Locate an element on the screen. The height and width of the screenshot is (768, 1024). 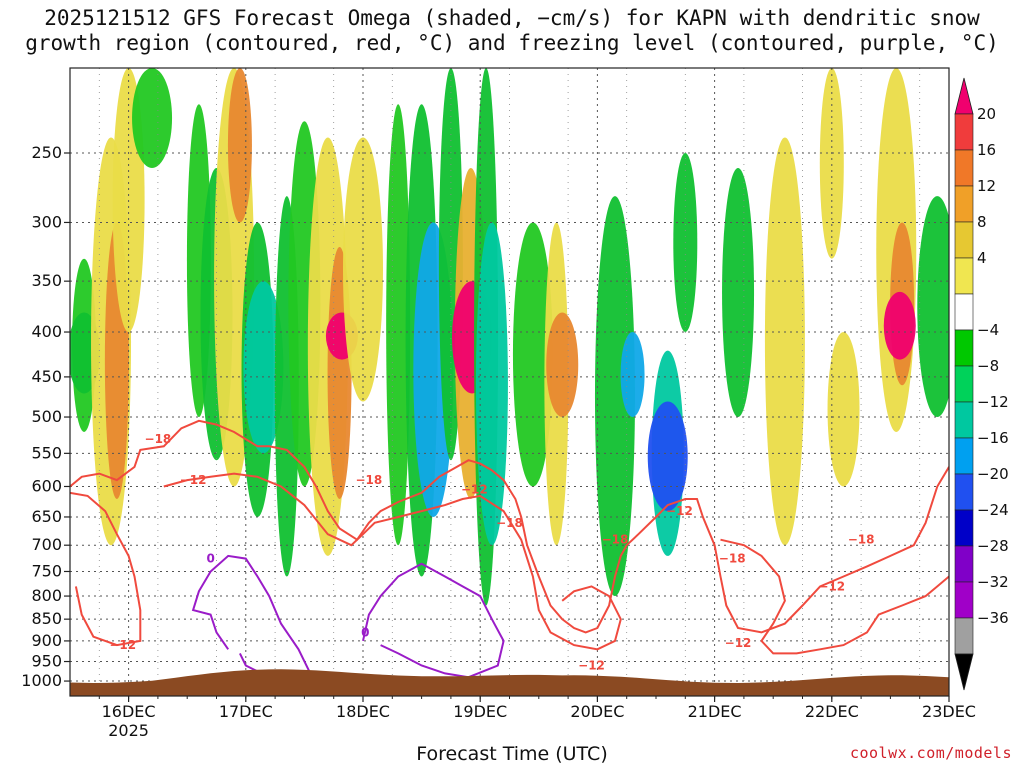
terrain-fill is located at coordinates (509, 682).